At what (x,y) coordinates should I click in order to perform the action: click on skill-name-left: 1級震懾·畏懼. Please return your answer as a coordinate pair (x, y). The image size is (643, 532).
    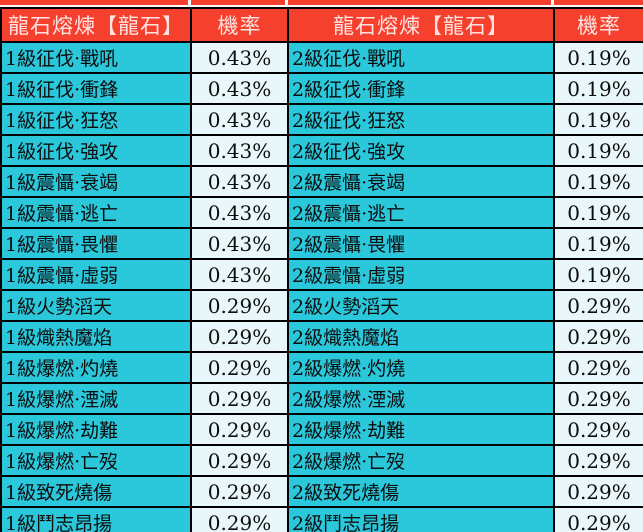
    Looking at the image, I should click on (96, 243).